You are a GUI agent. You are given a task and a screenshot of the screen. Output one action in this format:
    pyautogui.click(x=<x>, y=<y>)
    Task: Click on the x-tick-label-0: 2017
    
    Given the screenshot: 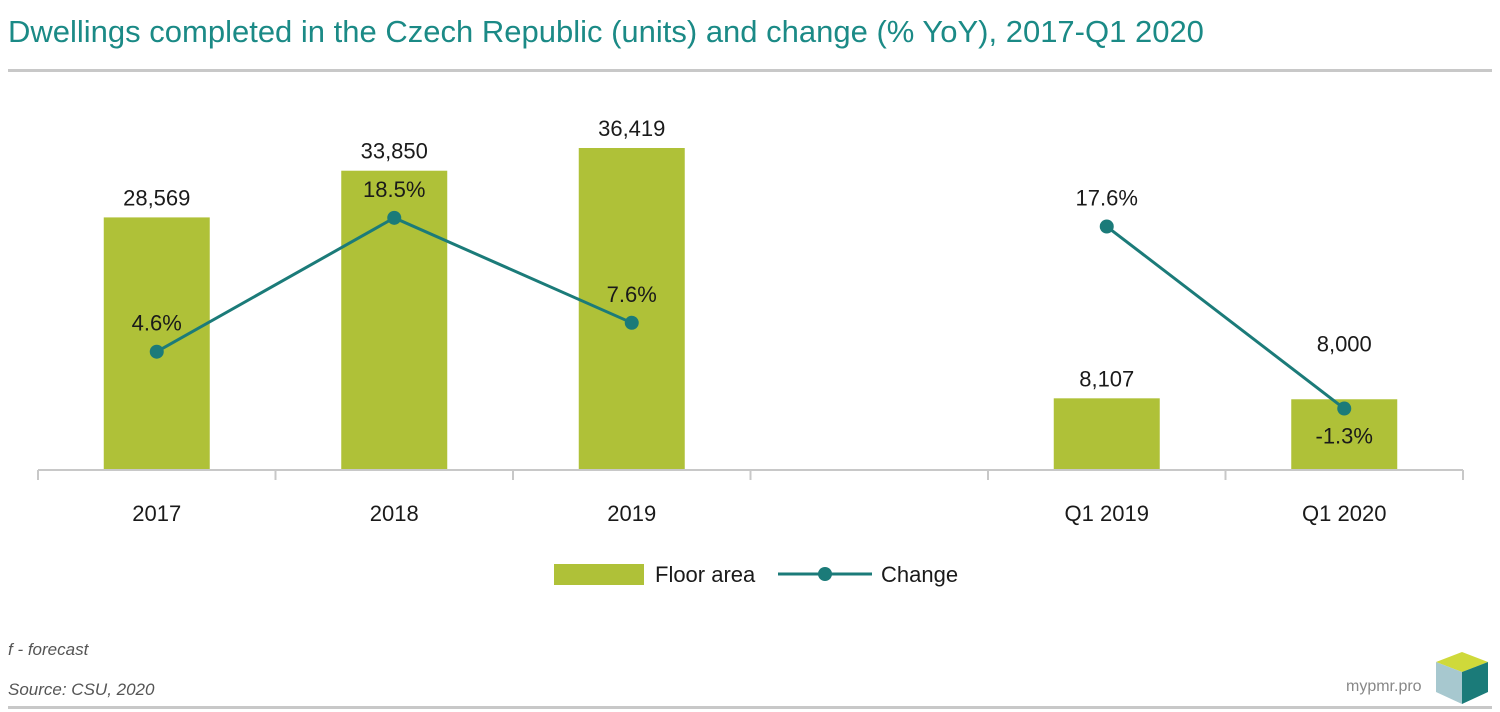 What is the action you would take?
    pyautogui.click(x=156, y=513)
    